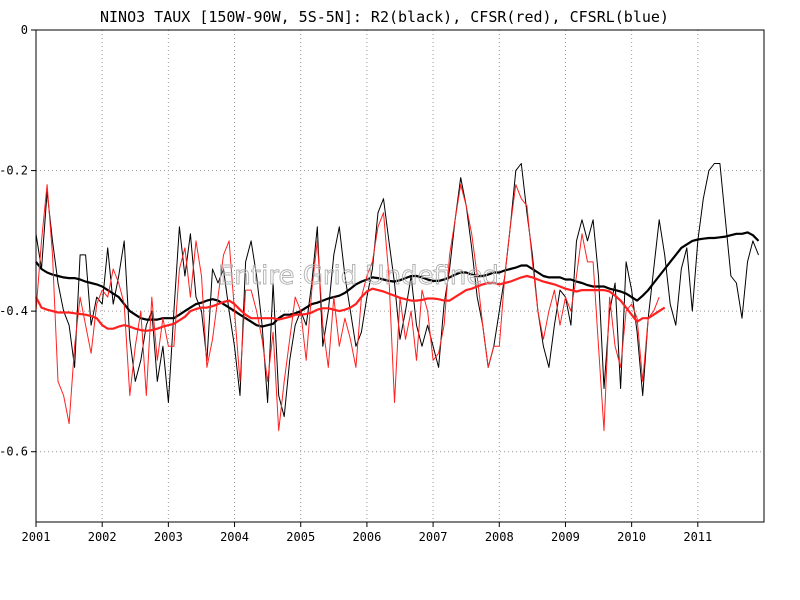  What do you see at coordinates (300, 537) in the screenshot?
I see `x-tick-label: 2005` at bounding box center [300, 537].